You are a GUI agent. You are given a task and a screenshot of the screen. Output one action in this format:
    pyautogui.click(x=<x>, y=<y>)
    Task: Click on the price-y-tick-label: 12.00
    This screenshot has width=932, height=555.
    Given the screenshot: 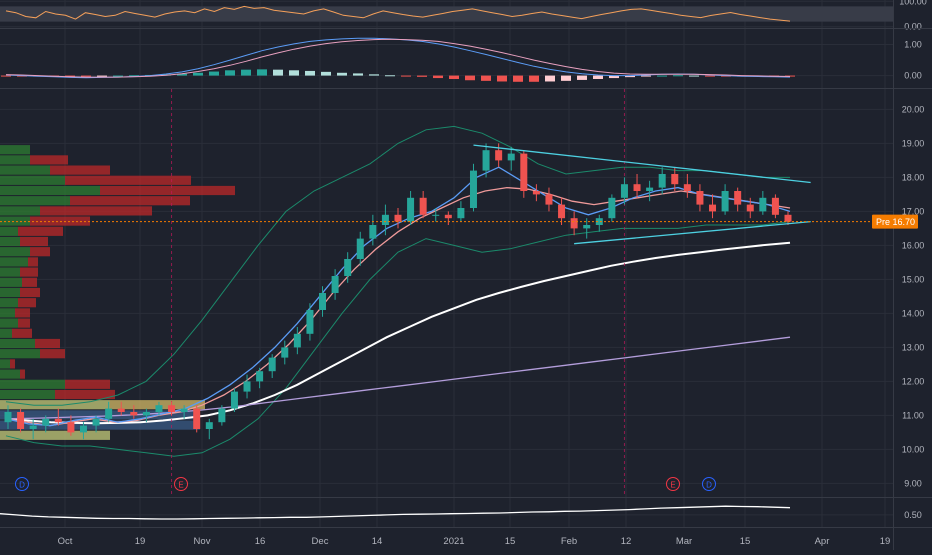 What is the action you would take?
    pyautogui.click(x=913, y=381)
    